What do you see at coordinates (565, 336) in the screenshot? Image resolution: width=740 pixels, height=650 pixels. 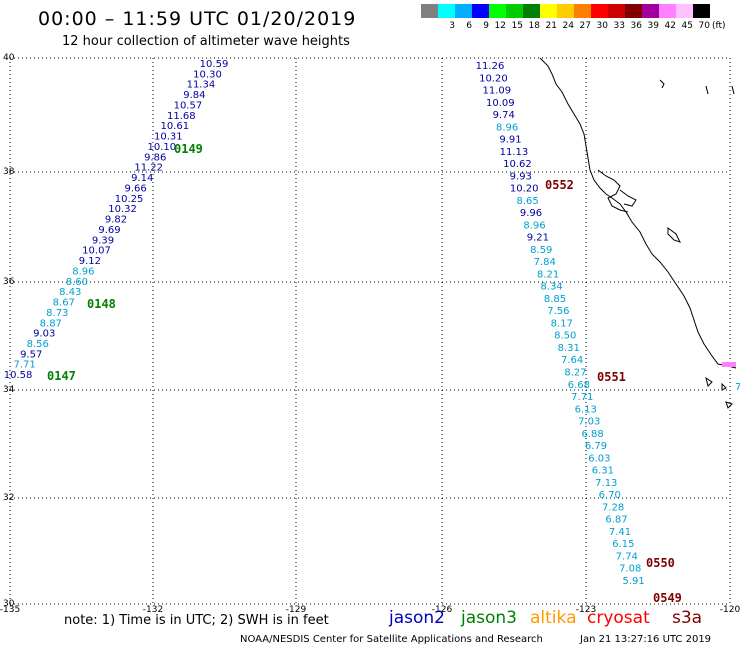 I see `wave-height-value: 8.50` at bounding box center [565, 336].